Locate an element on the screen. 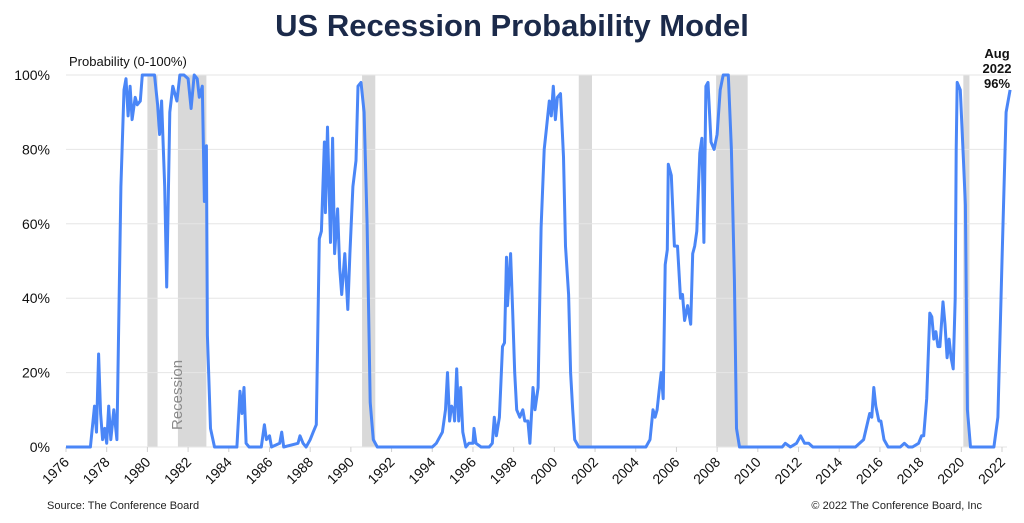 The height and width of the screenshot is (523, 1024). x-tick-label: 2014 is located at coordinates (828, 470).